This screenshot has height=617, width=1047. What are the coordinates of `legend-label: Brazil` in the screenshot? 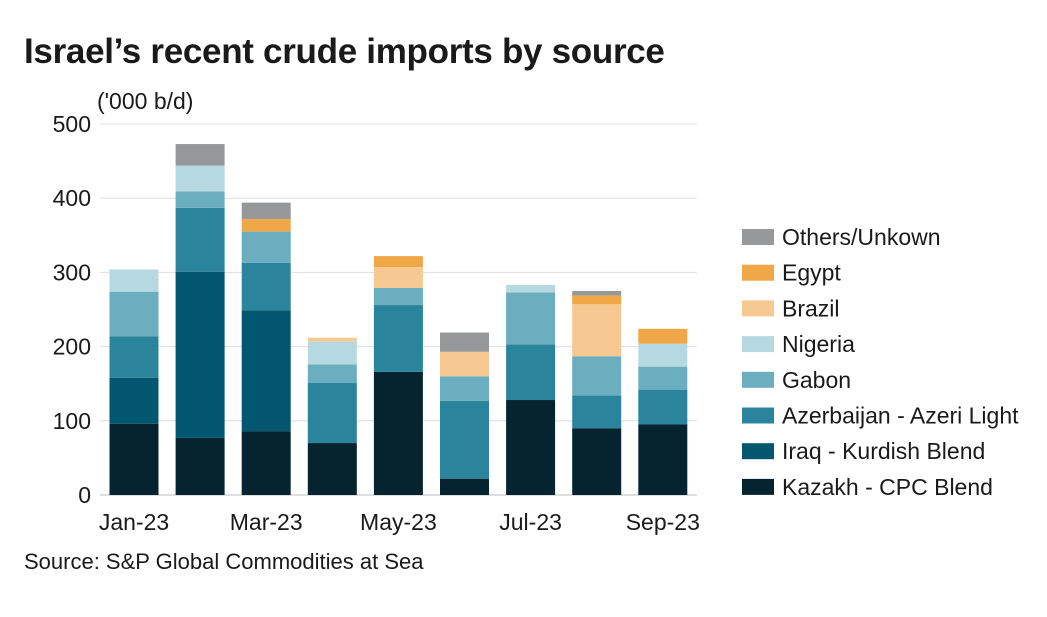 It's located at (811, 308).